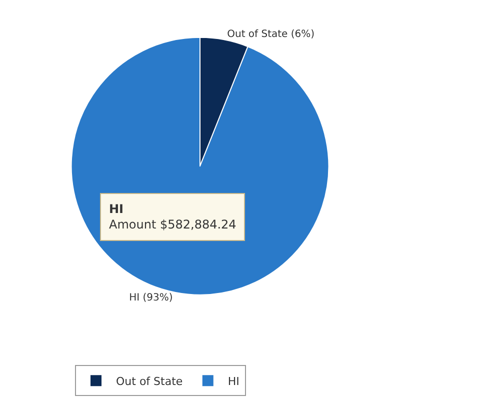 This screenshot has width=500, height=404. Describe the element at coordinates (234, 381) in the screenshot. I see `legend-label: HI` at that location.